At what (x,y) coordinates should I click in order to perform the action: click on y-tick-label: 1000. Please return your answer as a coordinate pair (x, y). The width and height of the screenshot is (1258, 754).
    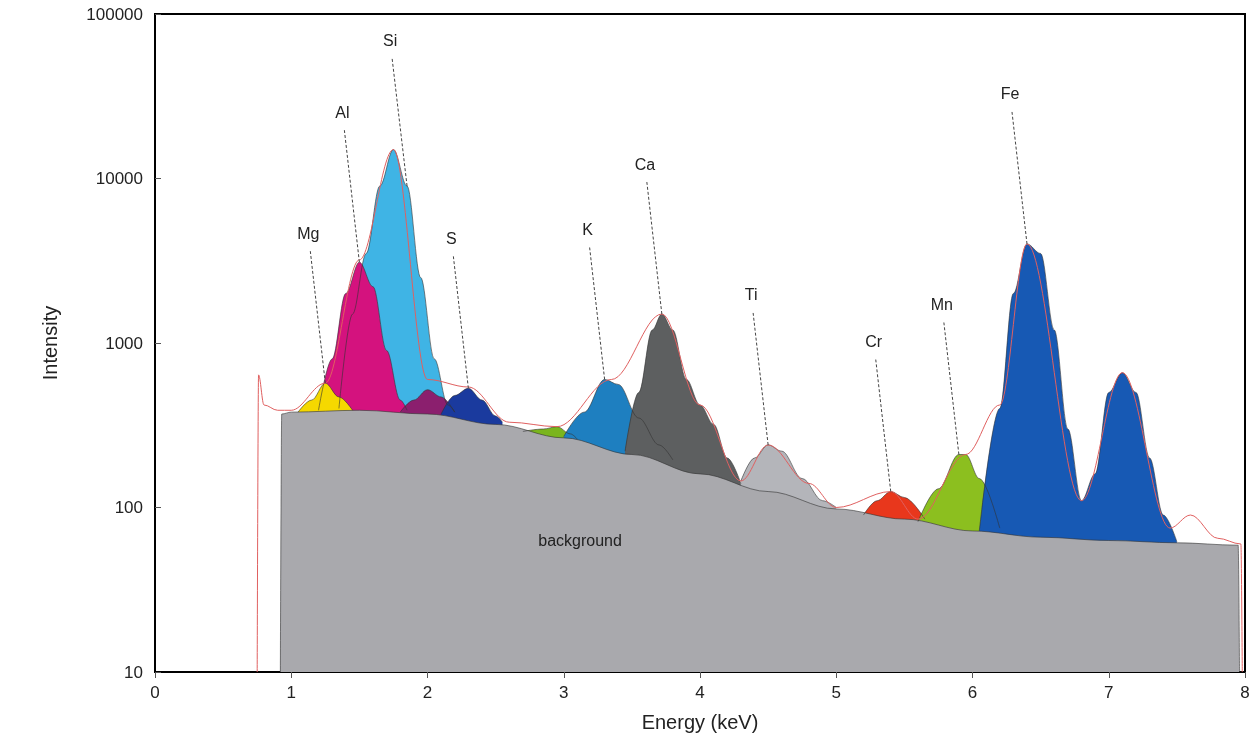
    Looking at the image, I should click on (124, 343).